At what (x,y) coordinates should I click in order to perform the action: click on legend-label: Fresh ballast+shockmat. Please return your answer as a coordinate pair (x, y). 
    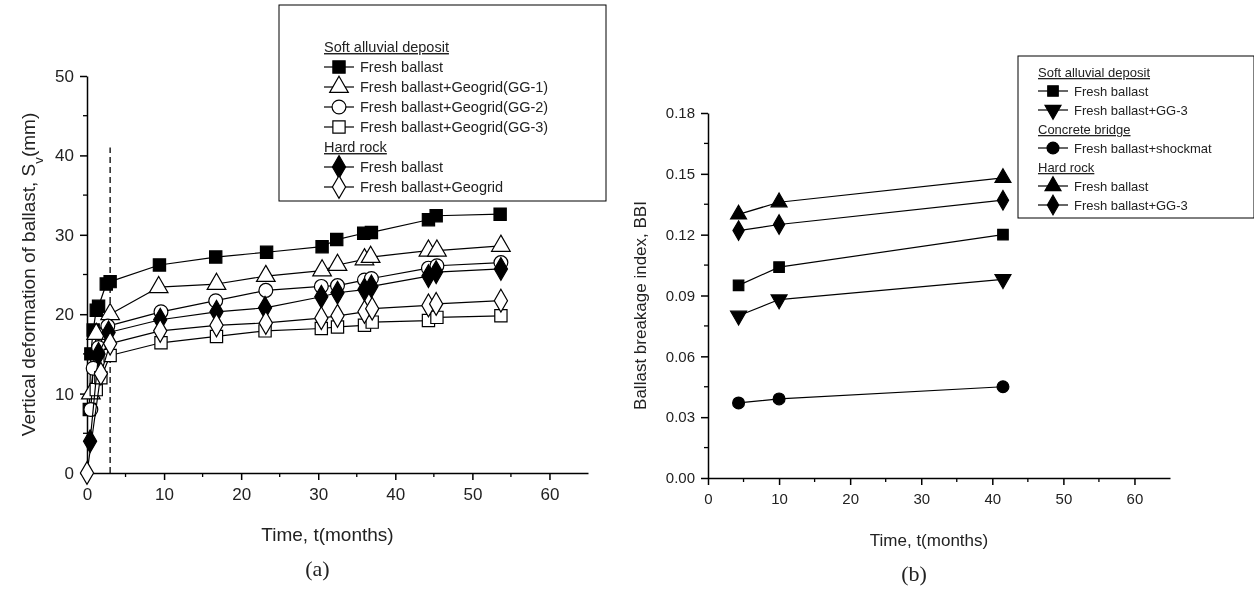
    Looking at the image, I should click on (1143, 148).